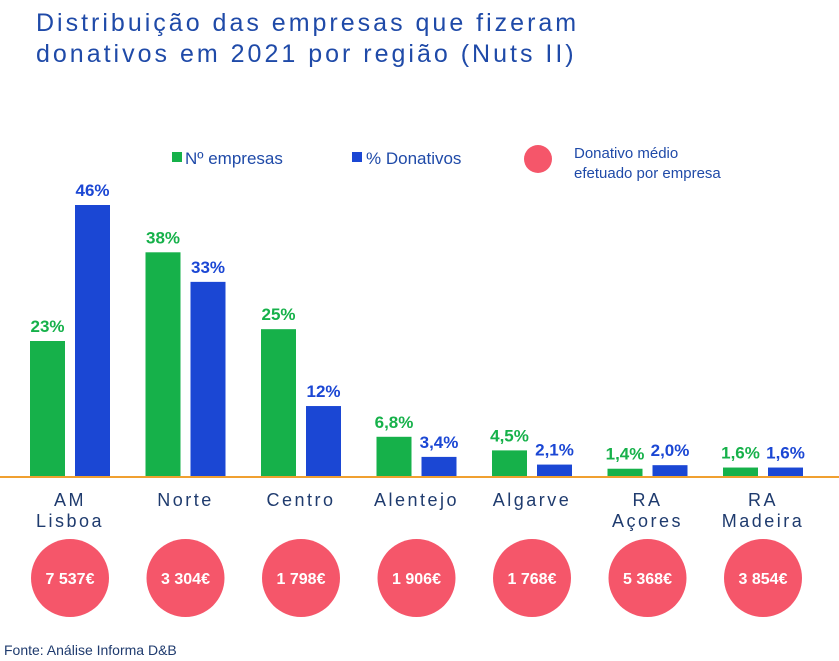 The width and height of the screenshot is (839, 661). Describe the element at coordinates (90, 650) in the screenshot. I see `source-note: Fonte: Análise Informa D&B` at that location.